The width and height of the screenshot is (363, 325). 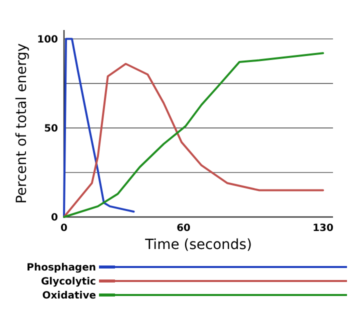 I want to click on x-axis-title: Time (seconds), so click(x=198, y=245).